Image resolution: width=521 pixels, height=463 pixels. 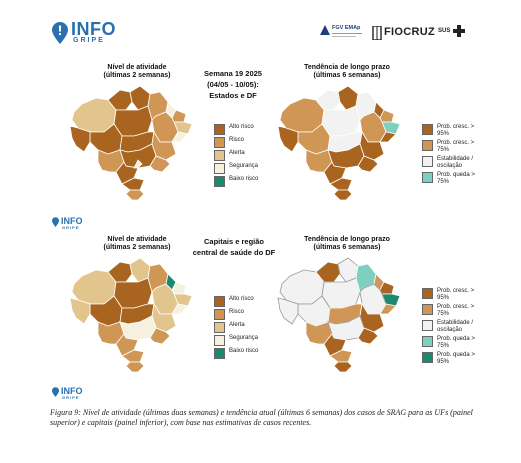 I want to click on legend-item: Prob. queda > 95%, so click(x=457, y=359).